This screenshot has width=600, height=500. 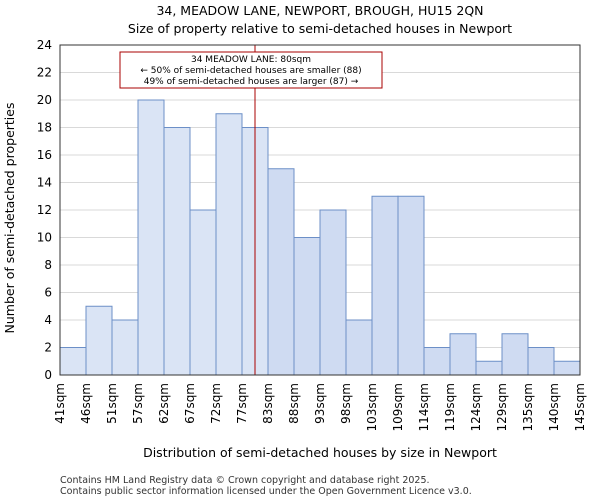 What do you see at coordinates (398, 407) in the screenshot?
I see `x-tick-label: 109sqm` at bounding box center [398, 407].